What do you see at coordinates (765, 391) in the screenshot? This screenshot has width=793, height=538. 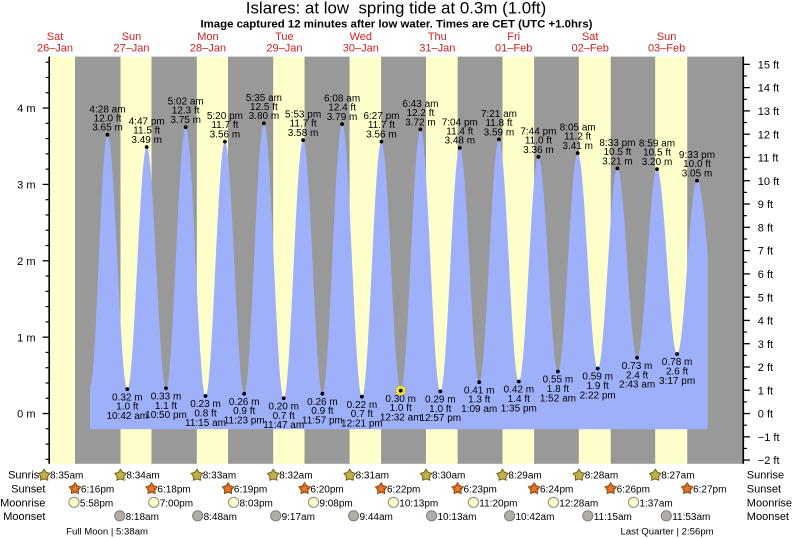 I see `svg-text: 1 ft` at bounding box center [765, 391].